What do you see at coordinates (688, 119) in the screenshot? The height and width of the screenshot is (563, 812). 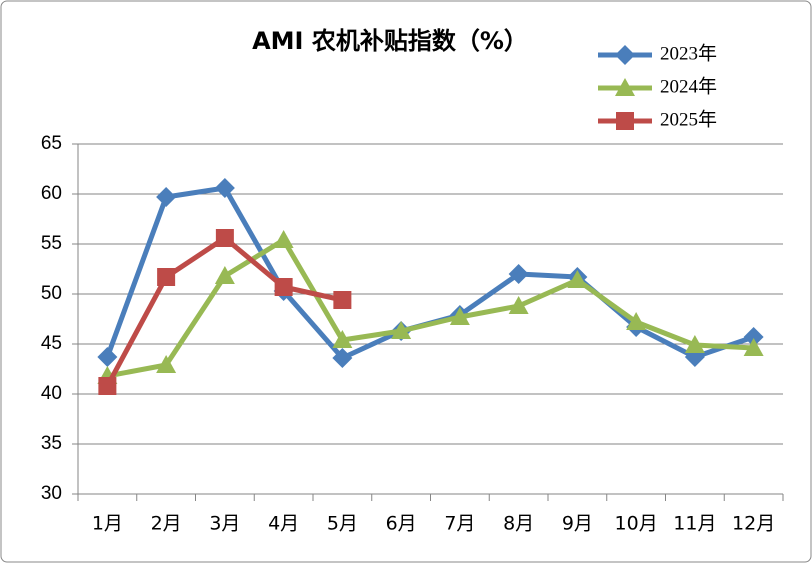 I see `legend-label: 2025年` at bounding box center [688, 119].